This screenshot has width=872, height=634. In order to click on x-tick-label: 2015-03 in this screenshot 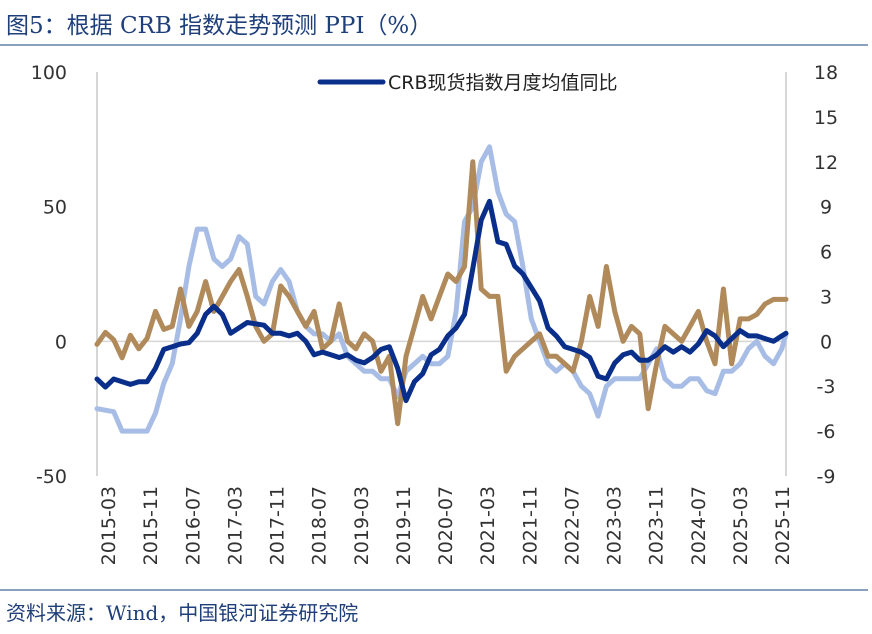, I will do `click(109, 525)`.